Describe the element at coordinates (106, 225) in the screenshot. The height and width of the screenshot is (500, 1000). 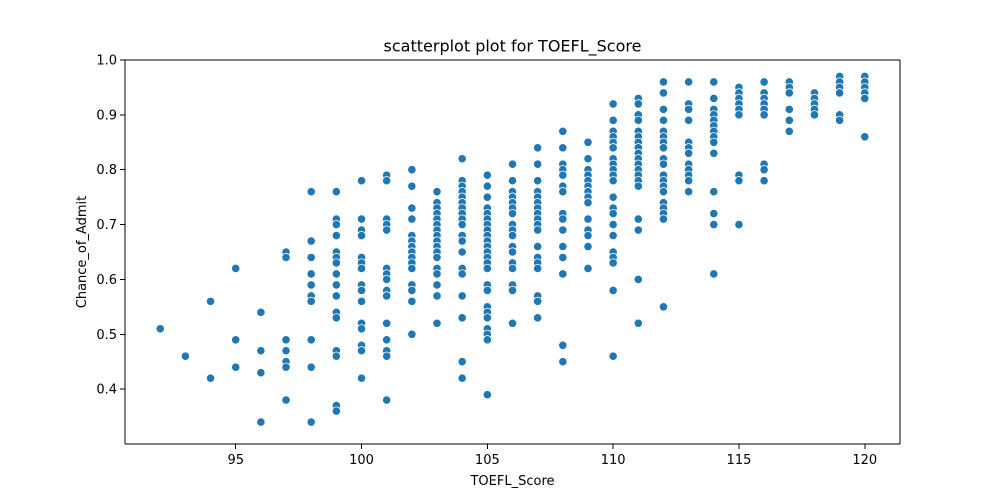
I see `y-tick-label: 0.7` at that location.